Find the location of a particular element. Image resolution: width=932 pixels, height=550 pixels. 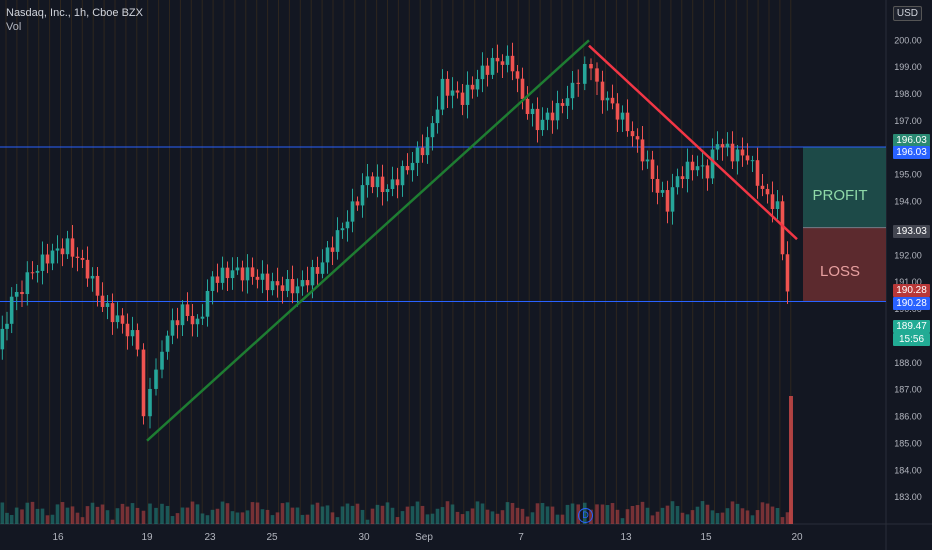

y-tick-label: 183.00 is located at coordinates (908, 497).